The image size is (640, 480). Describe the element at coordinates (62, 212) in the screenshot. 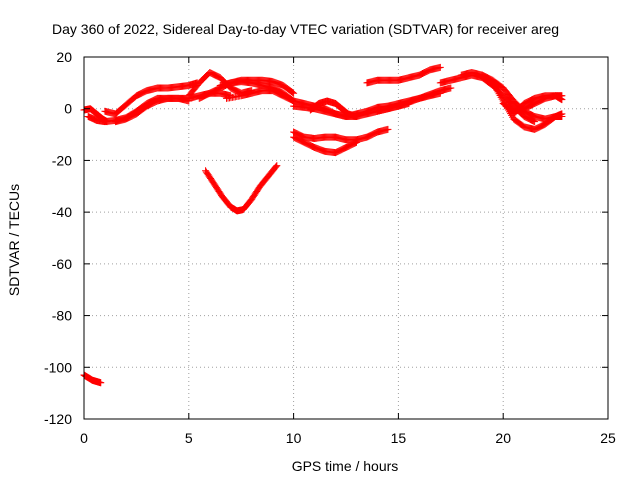

I see `y-tick-label: -40` at that location.